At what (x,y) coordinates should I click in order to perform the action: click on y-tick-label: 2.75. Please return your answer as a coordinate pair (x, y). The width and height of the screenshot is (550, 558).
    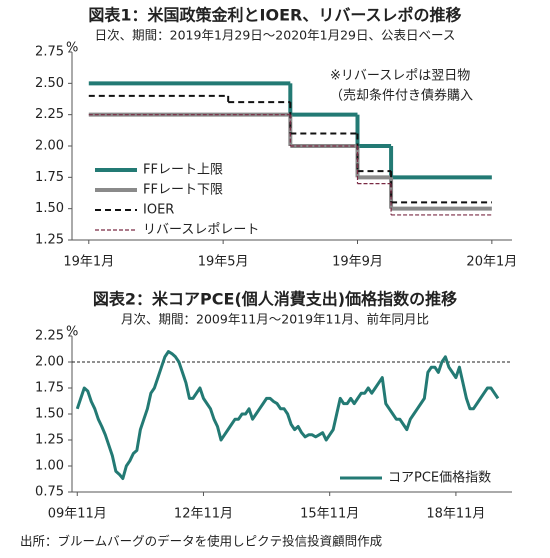
    Looking at the image, I should click on (49, 52).